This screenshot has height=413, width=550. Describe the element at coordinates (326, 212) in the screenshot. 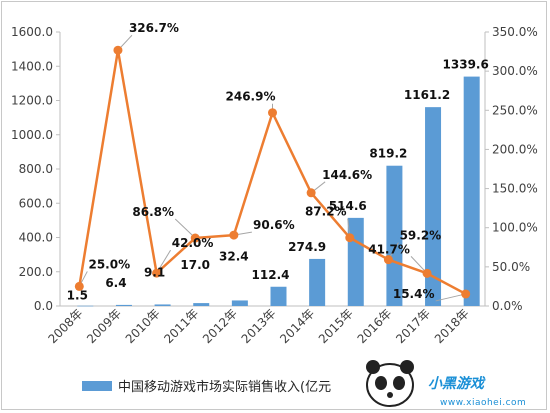

I see `growth-value-label: 87.2%` at that location.